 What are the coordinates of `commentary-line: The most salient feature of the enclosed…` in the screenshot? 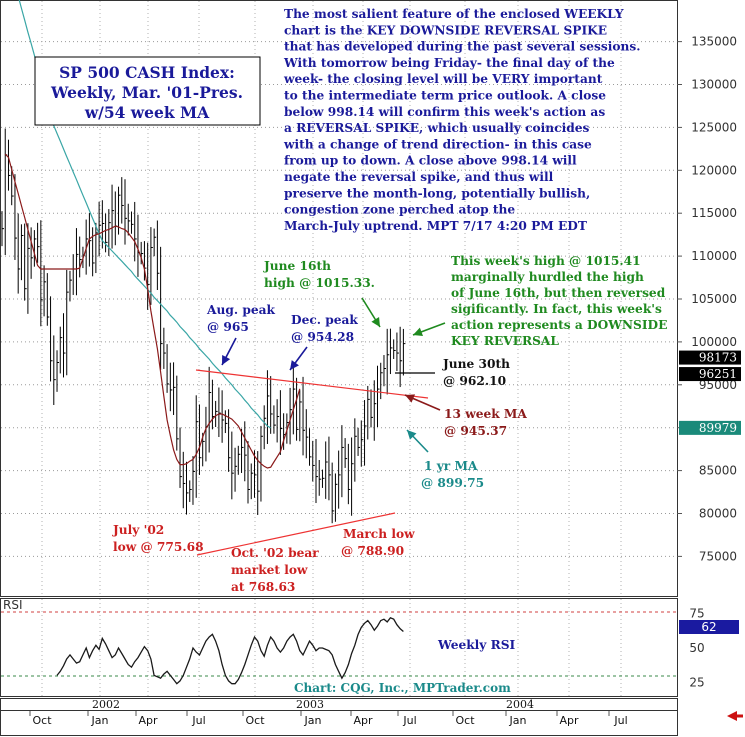 It's located at (454, 14).